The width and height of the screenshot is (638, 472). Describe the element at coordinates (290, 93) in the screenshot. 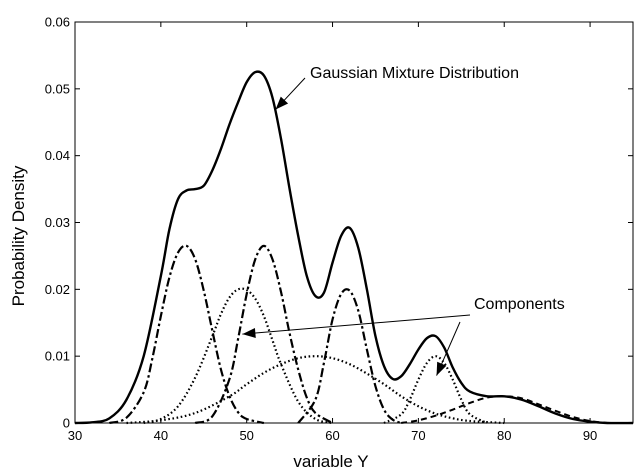

I see `mixture-arrow` at that location.